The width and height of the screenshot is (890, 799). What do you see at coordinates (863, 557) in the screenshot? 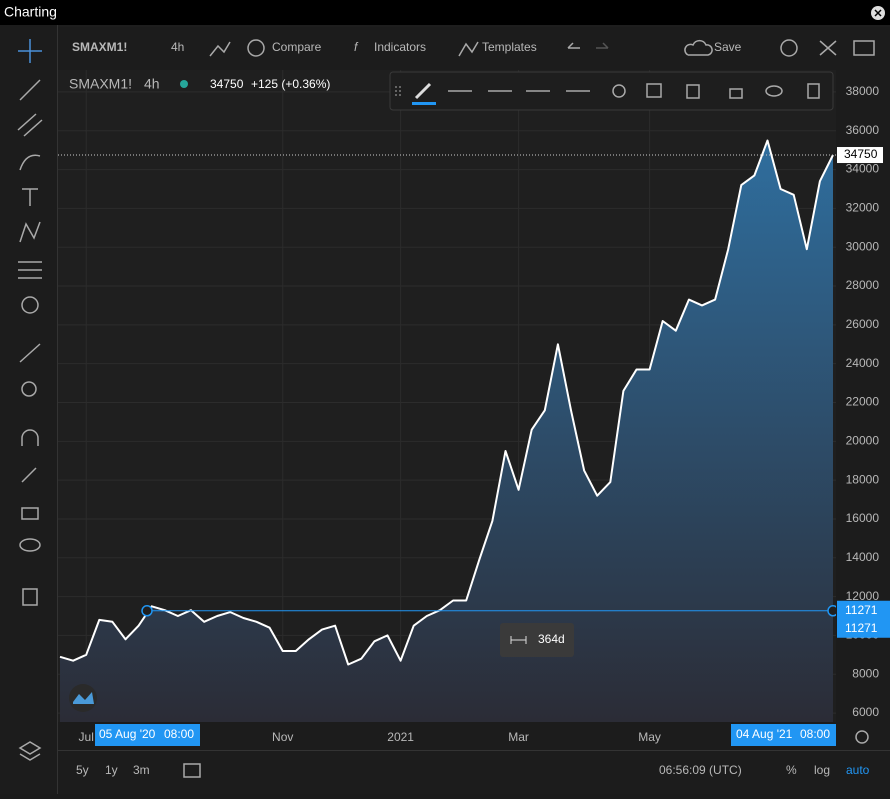
I see `y-tick-label: 14000` at bounding box center [863, 557].